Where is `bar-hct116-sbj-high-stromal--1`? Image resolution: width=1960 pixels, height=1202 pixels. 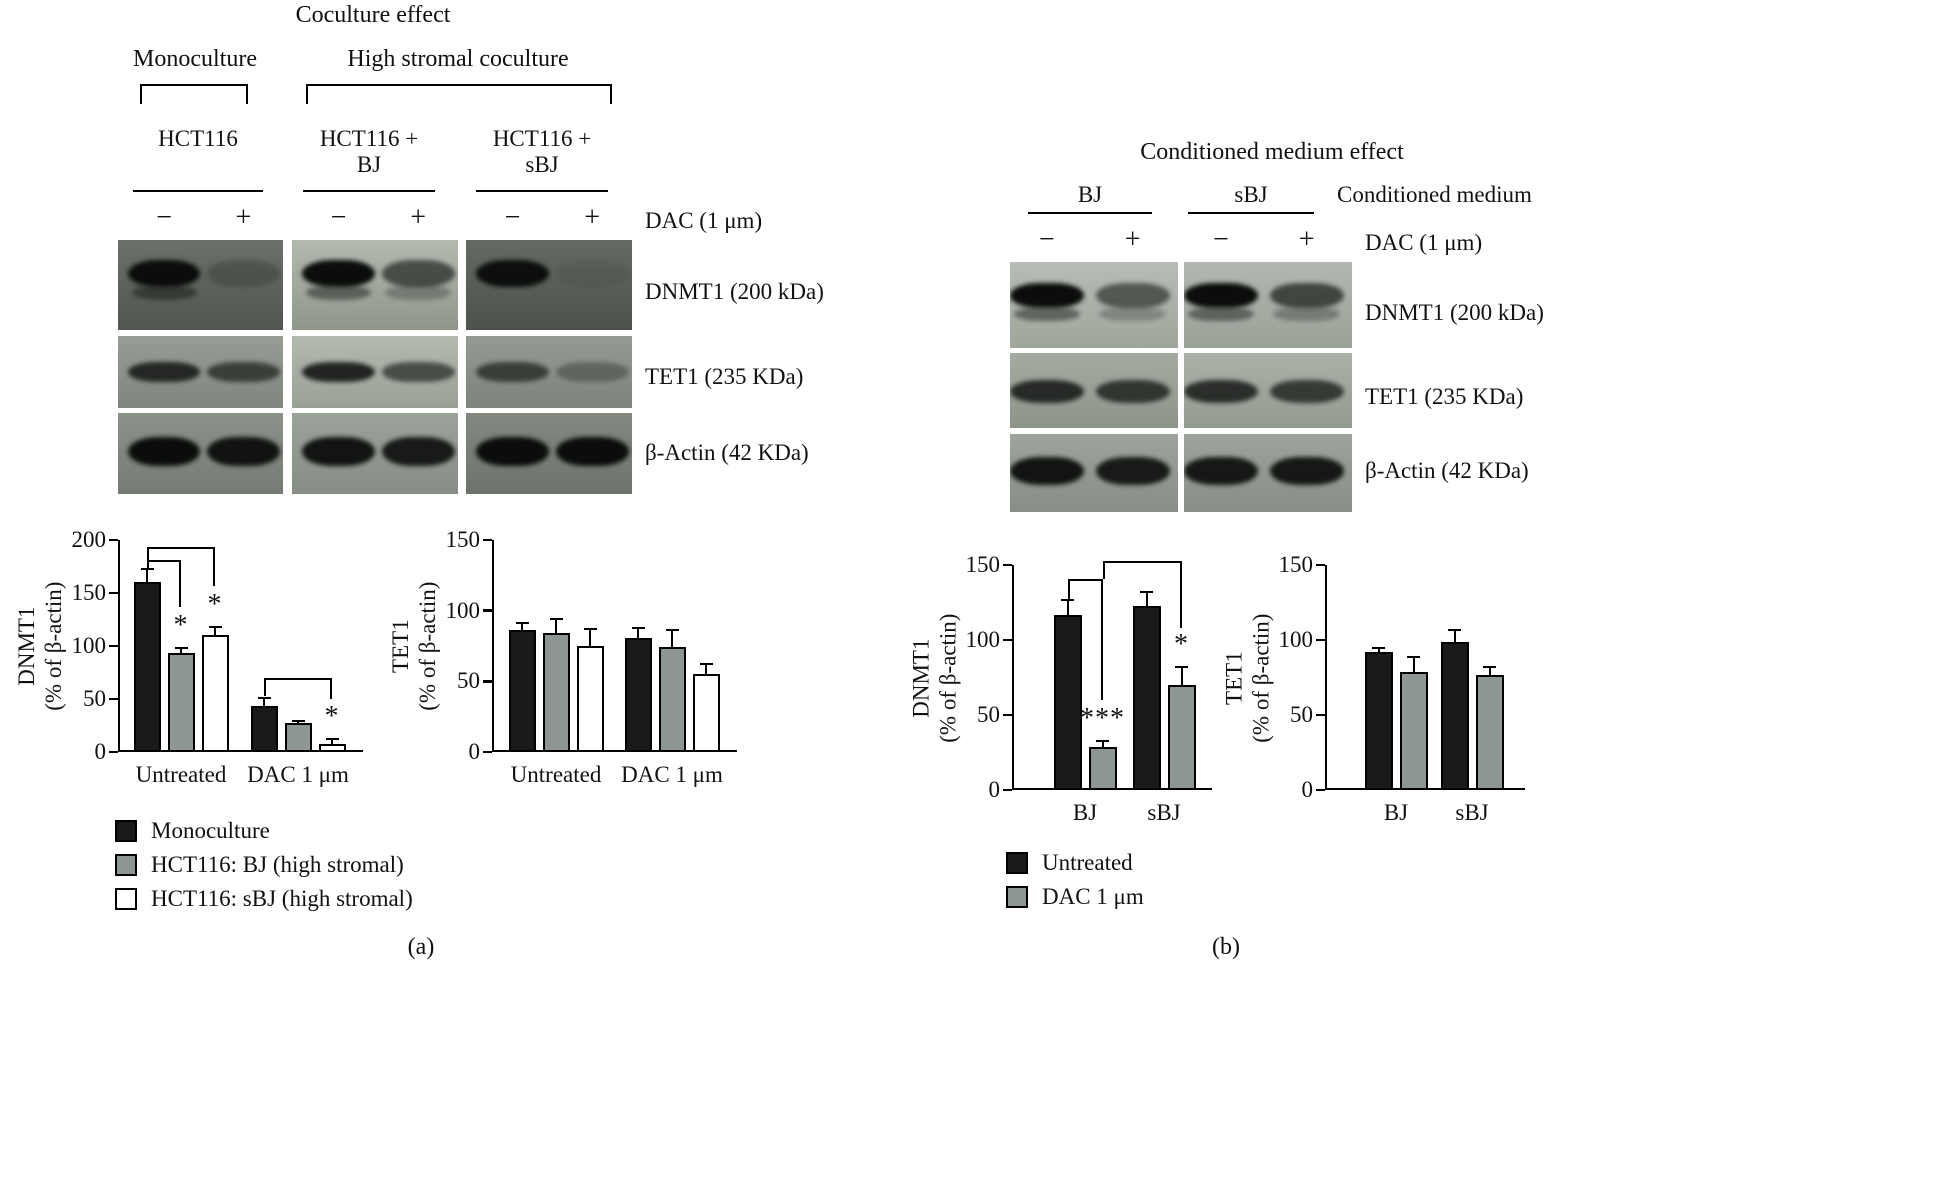 bar-hct116-sbj-high-stromal--1 is located at coordinates (332, 747).